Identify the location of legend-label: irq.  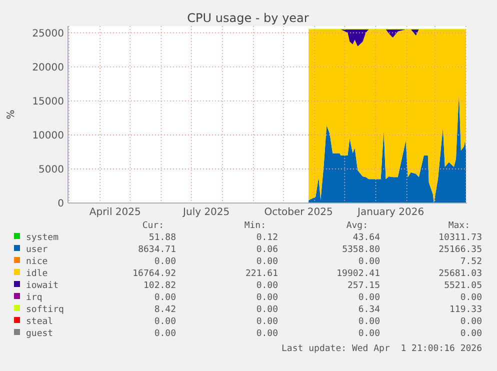
(34, 298).